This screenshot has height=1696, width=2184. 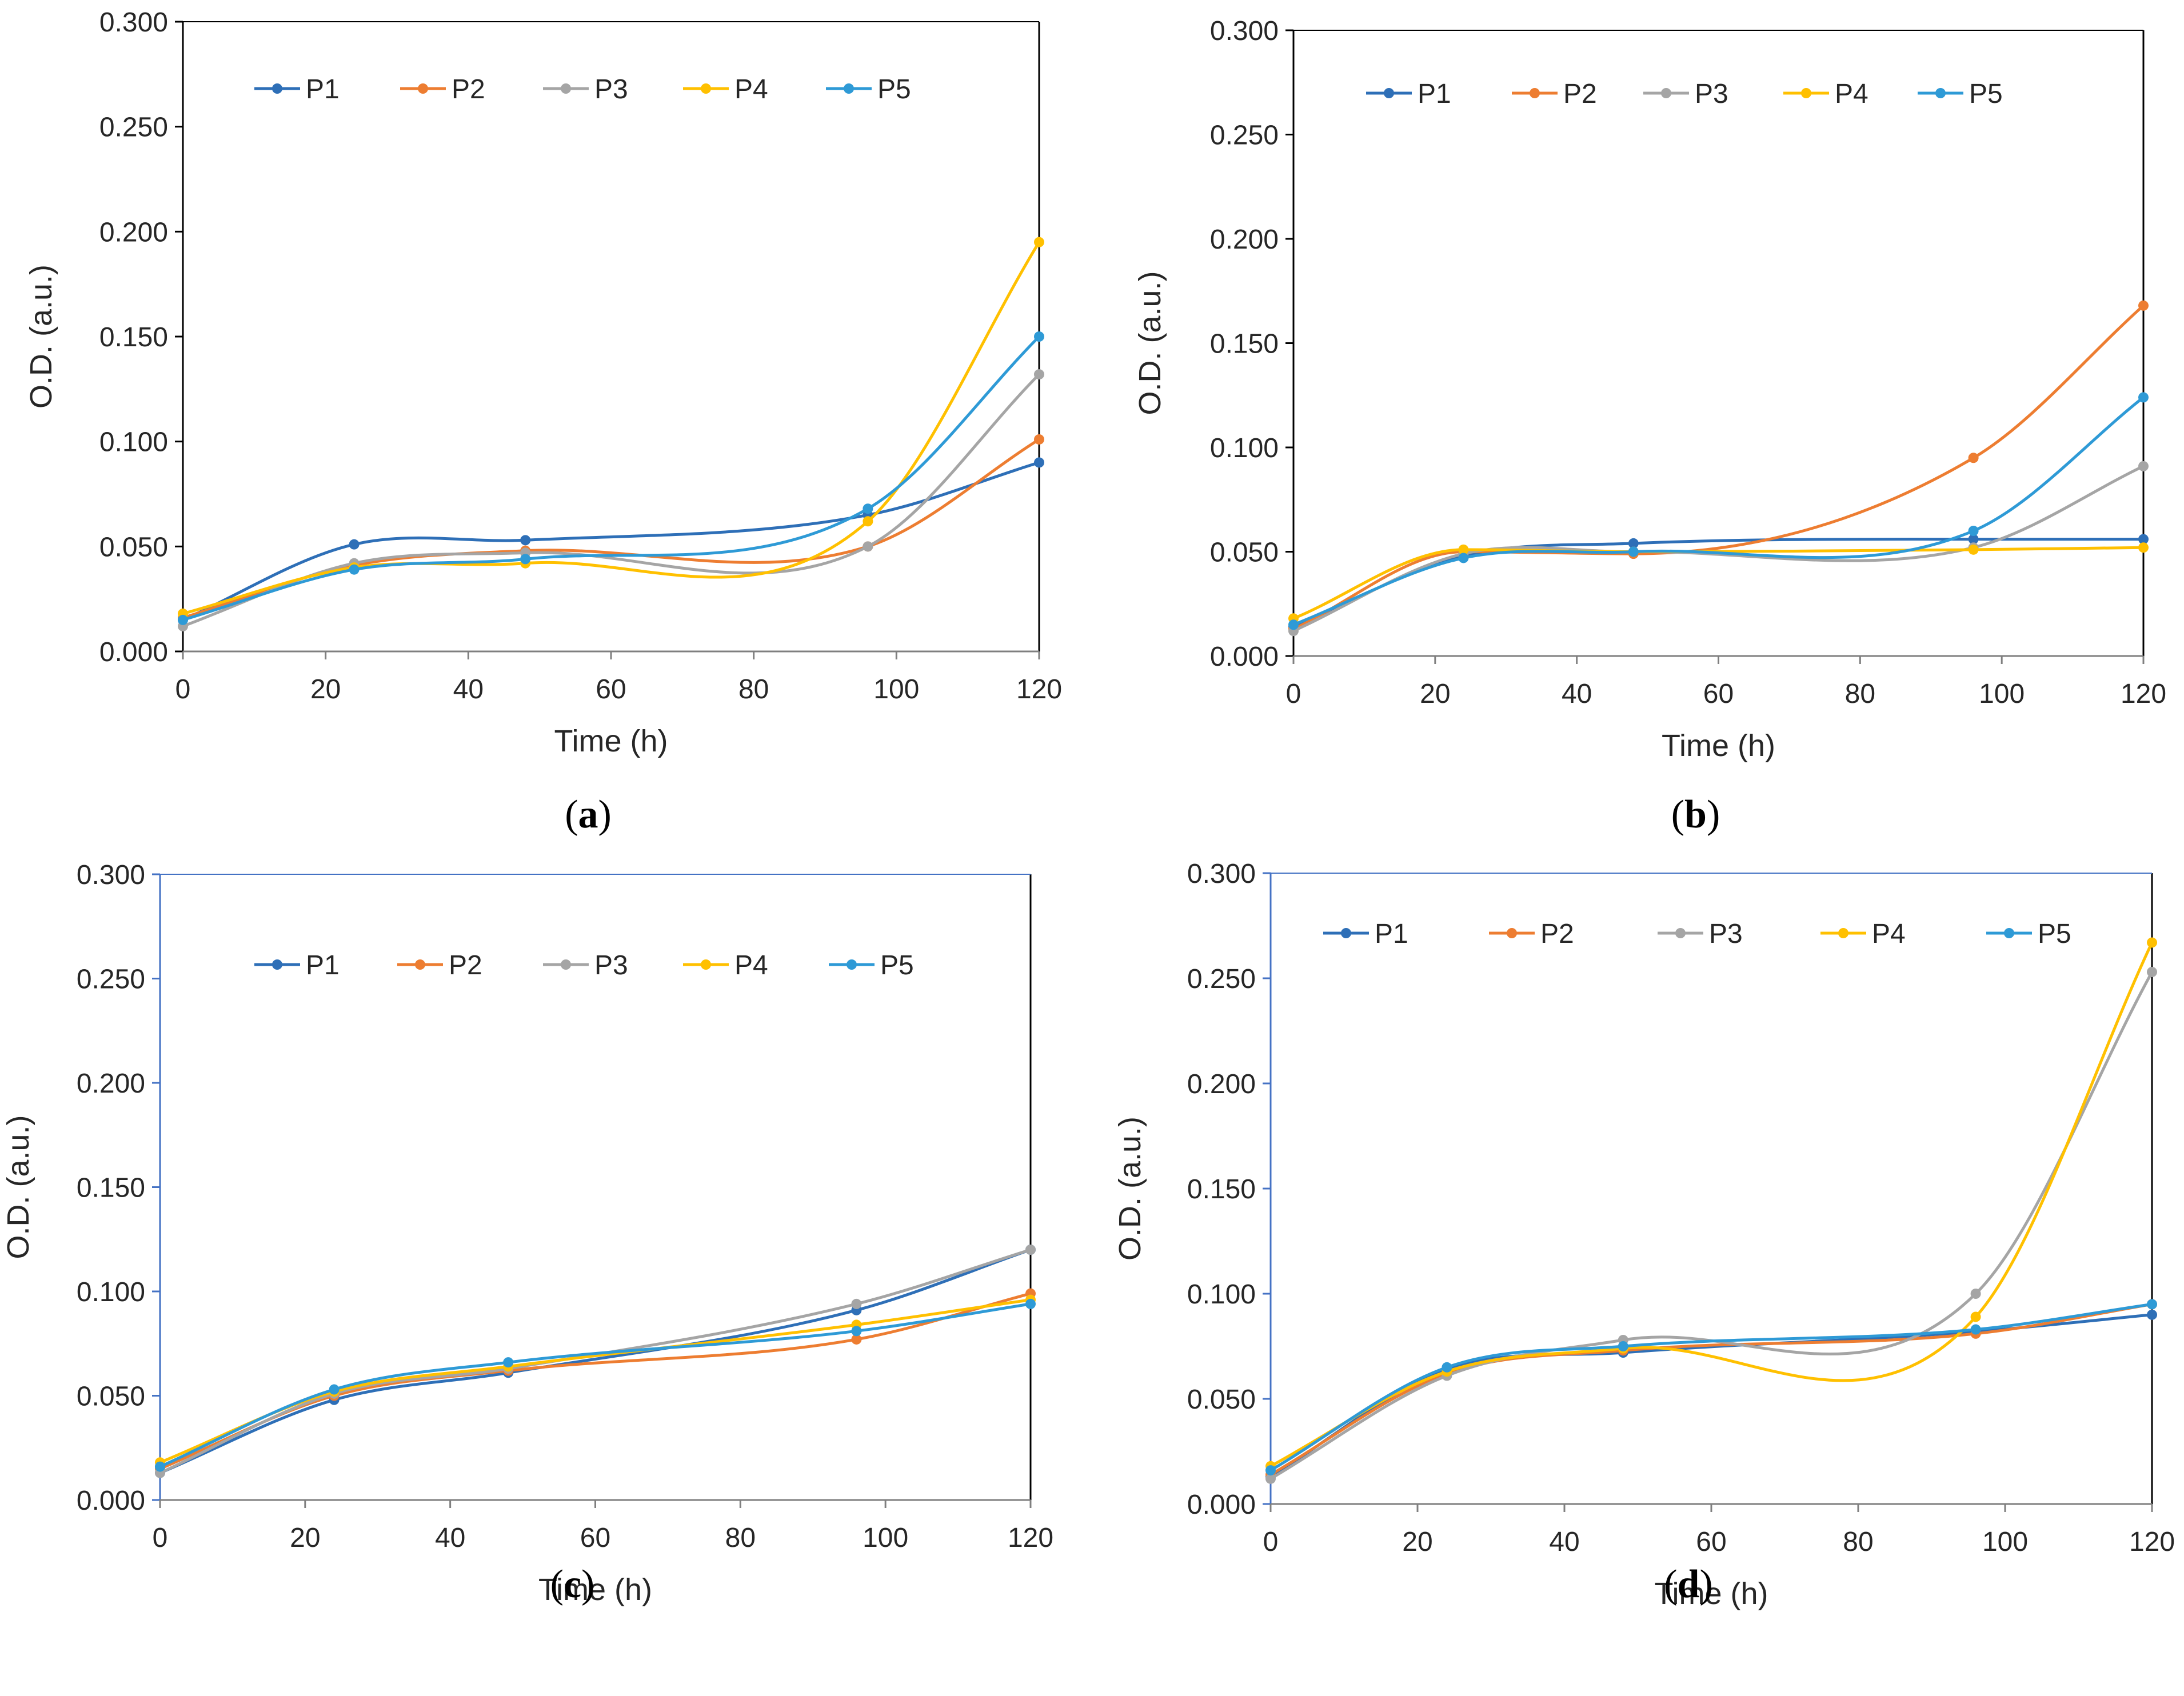 I want to click on panel-label: (b), so click(x=1695, y=815).